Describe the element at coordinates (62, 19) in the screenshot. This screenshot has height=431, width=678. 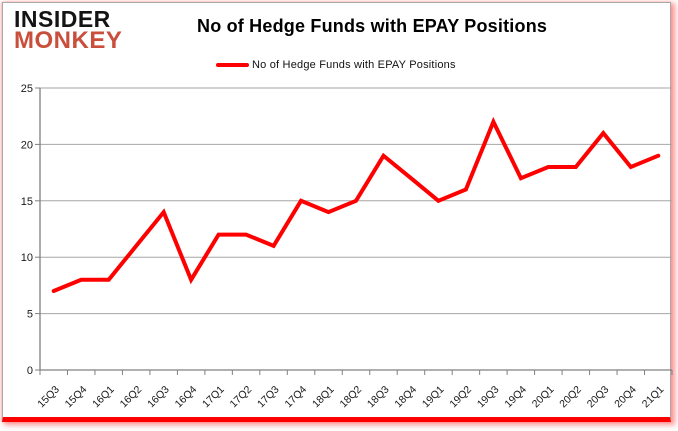
I see `logo-insider-text: INSIDER` at that location.